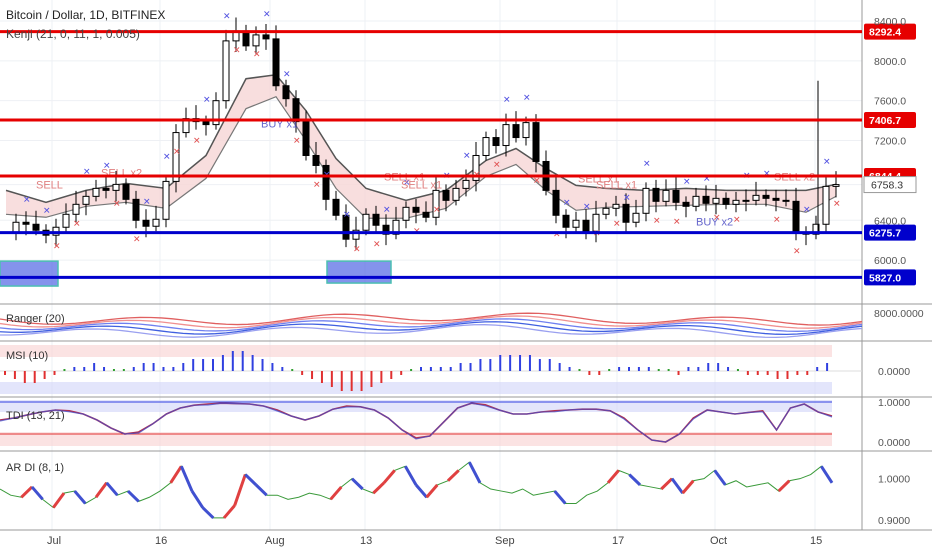 The height and width of the screenshot is (550, 932). Describe the element at coordinates (887, 186) in the screenshot. I see `current-price-label: 6758.3` at that location.